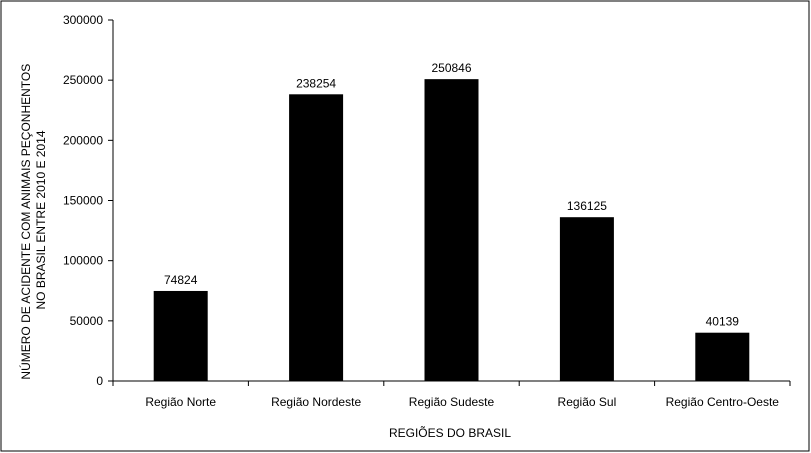 Image resolution: width=811 pixels, height=453 pixels. What do you see at coordinates (450, 432) in the screenshot?
I see `x-axis-title: REGIÕES DO BRASIL` at bounding box center [450, 432].